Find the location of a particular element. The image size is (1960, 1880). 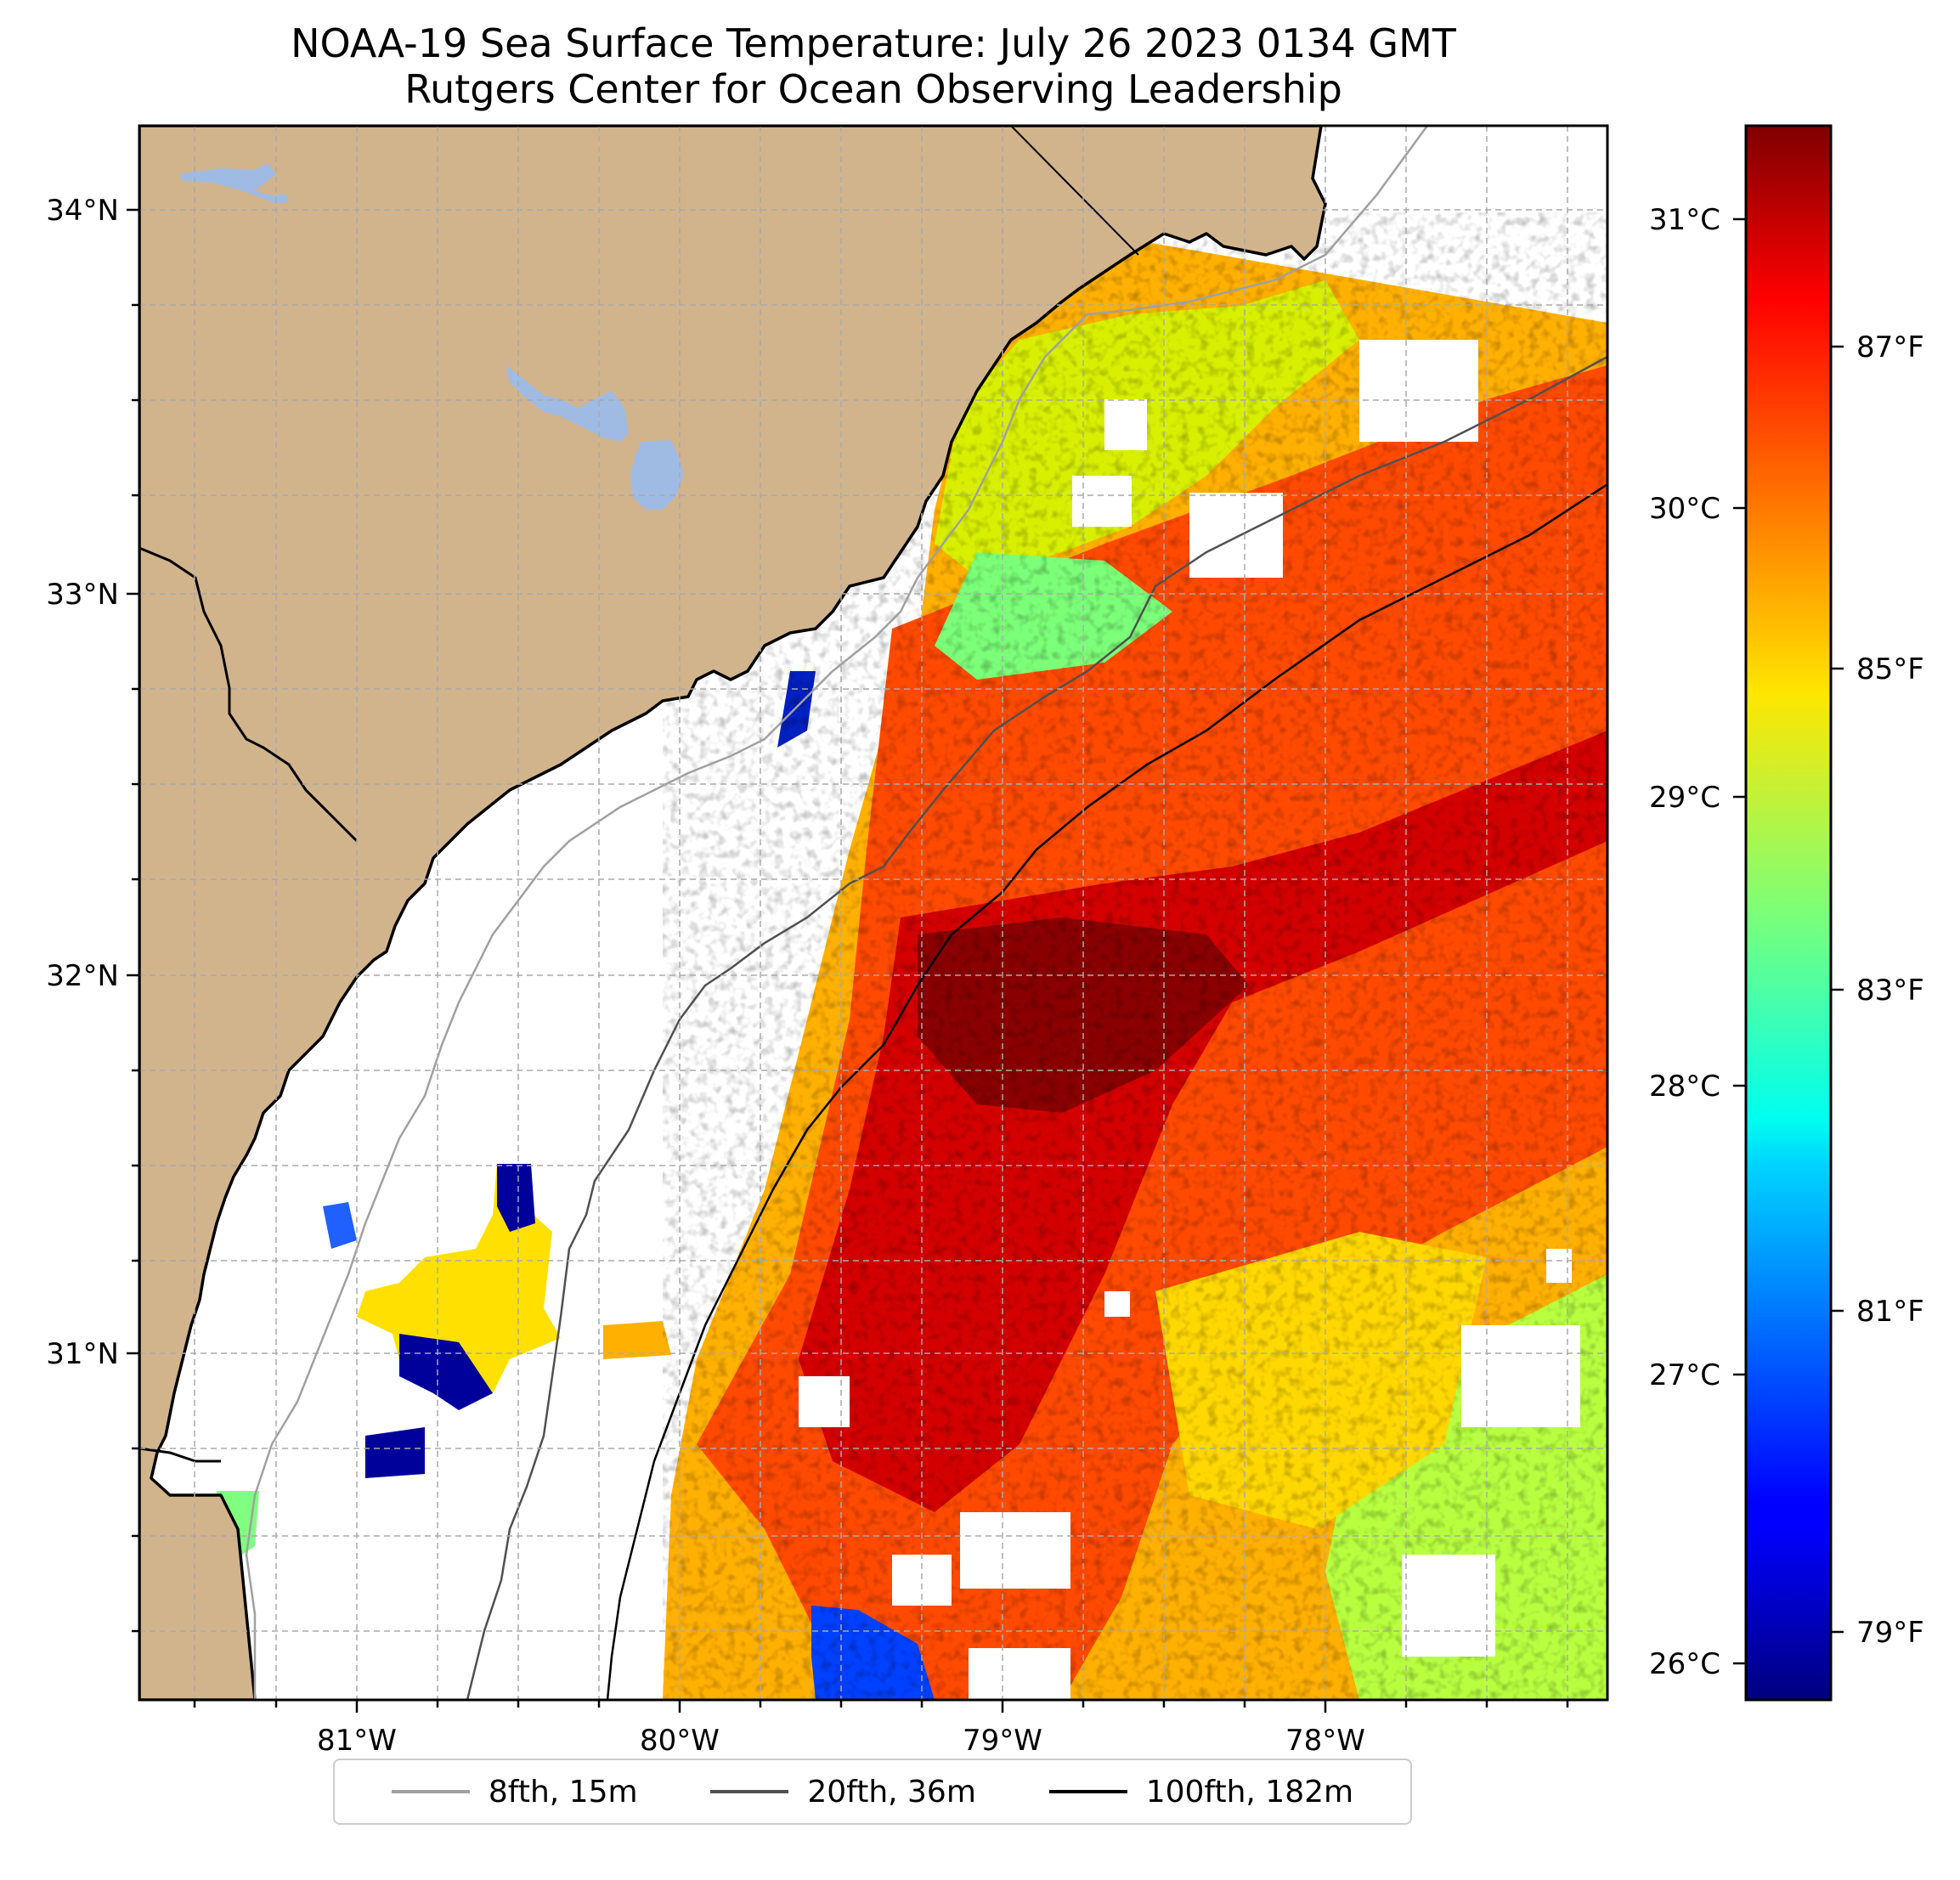

colorbar is located at coordinates (1789, 913).